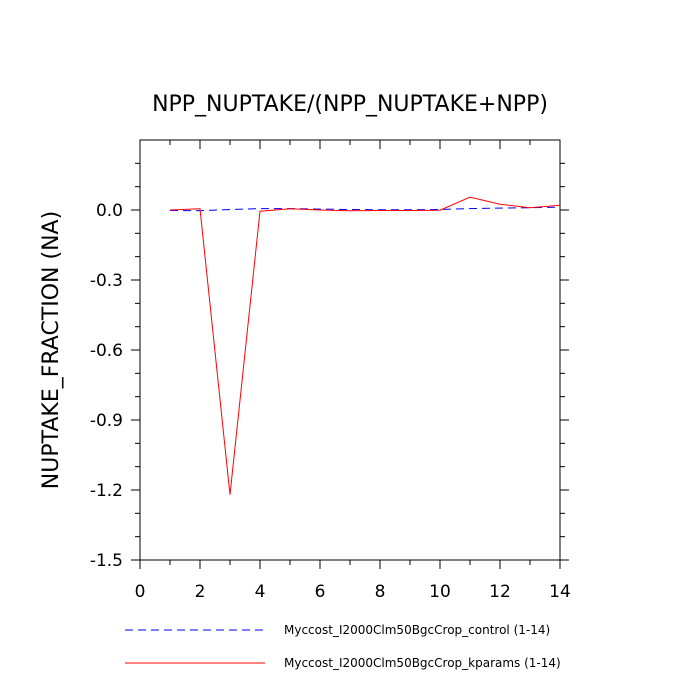 This screenshot has width=700, height=700. Describe the element at coordinates (320, 592) in the screenshot. I see `x-tick-label: 6` at that location.